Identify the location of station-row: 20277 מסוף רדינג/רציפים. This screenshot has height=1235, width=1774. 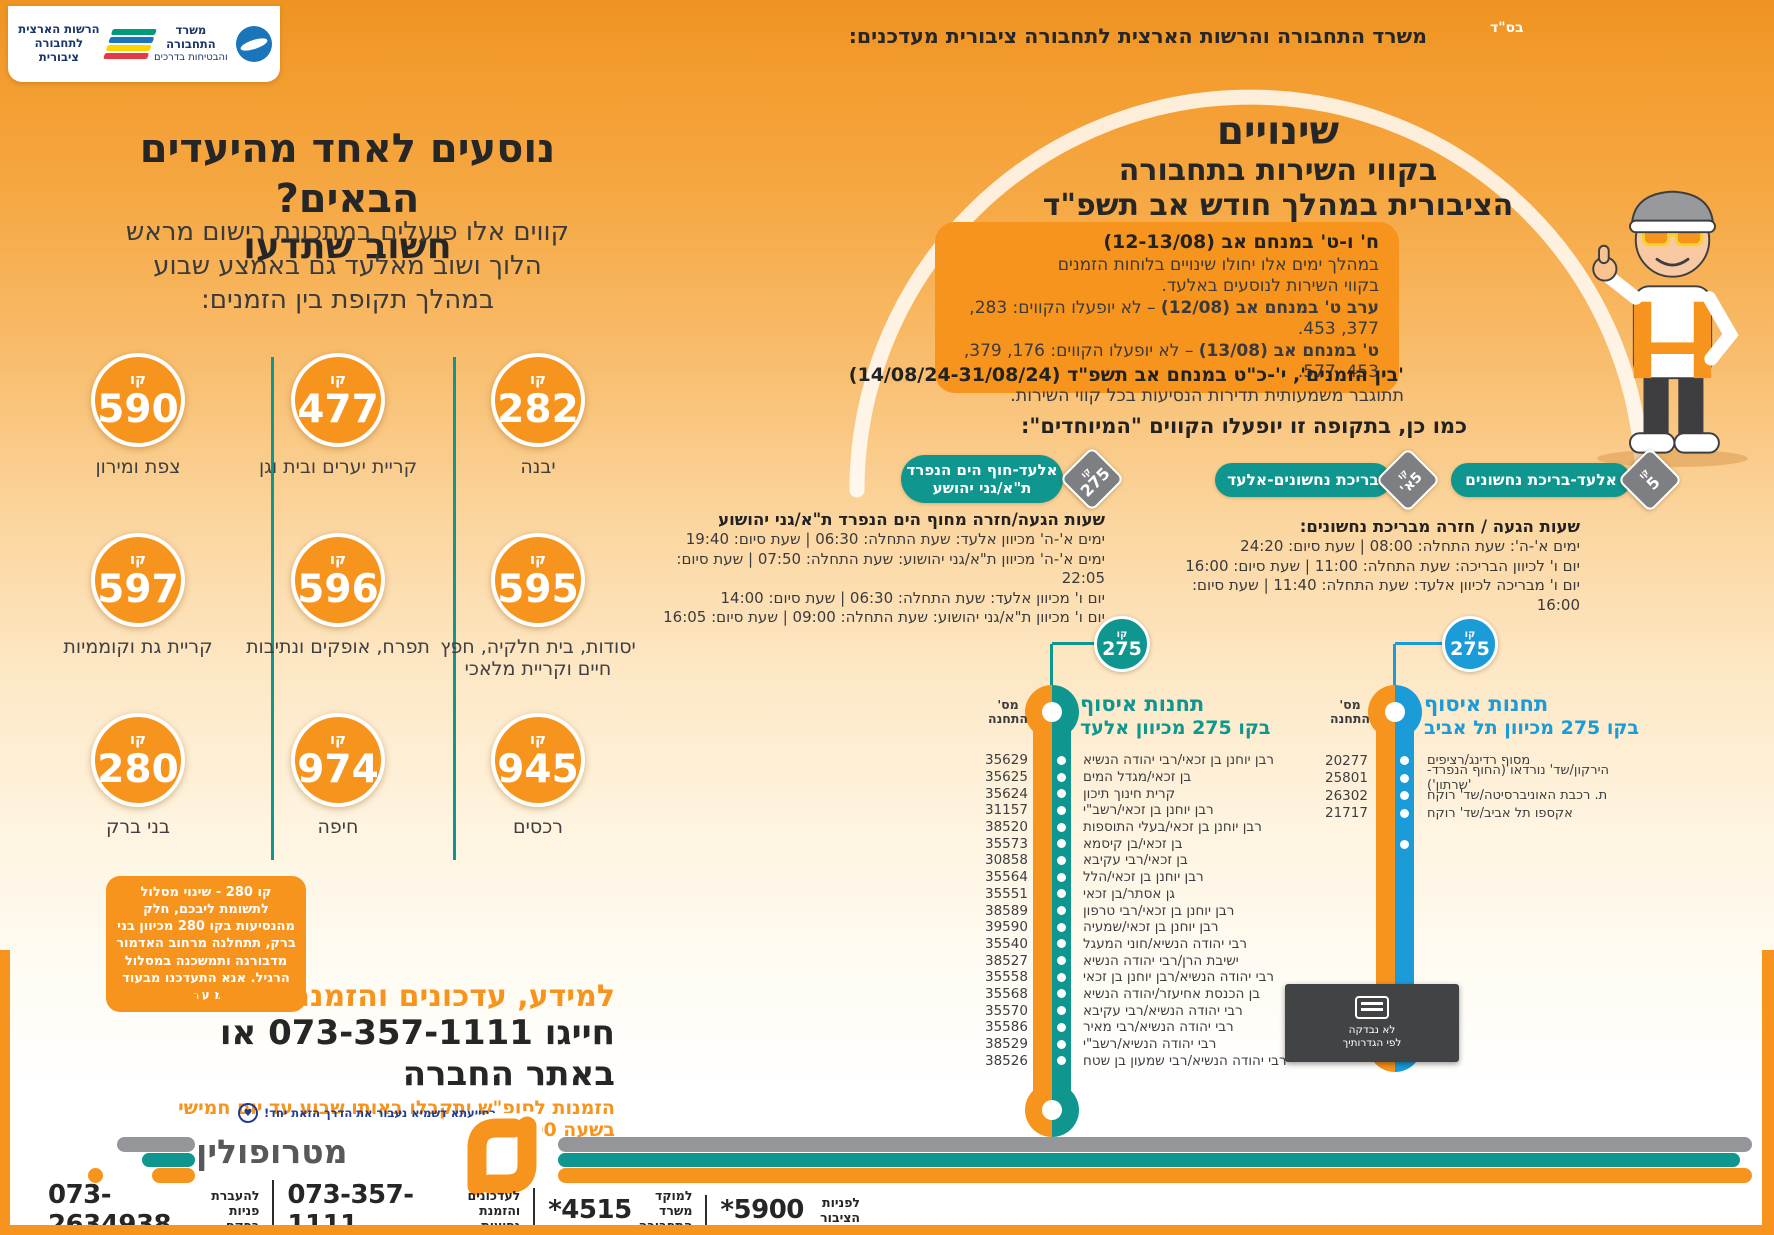
(1485, 761).